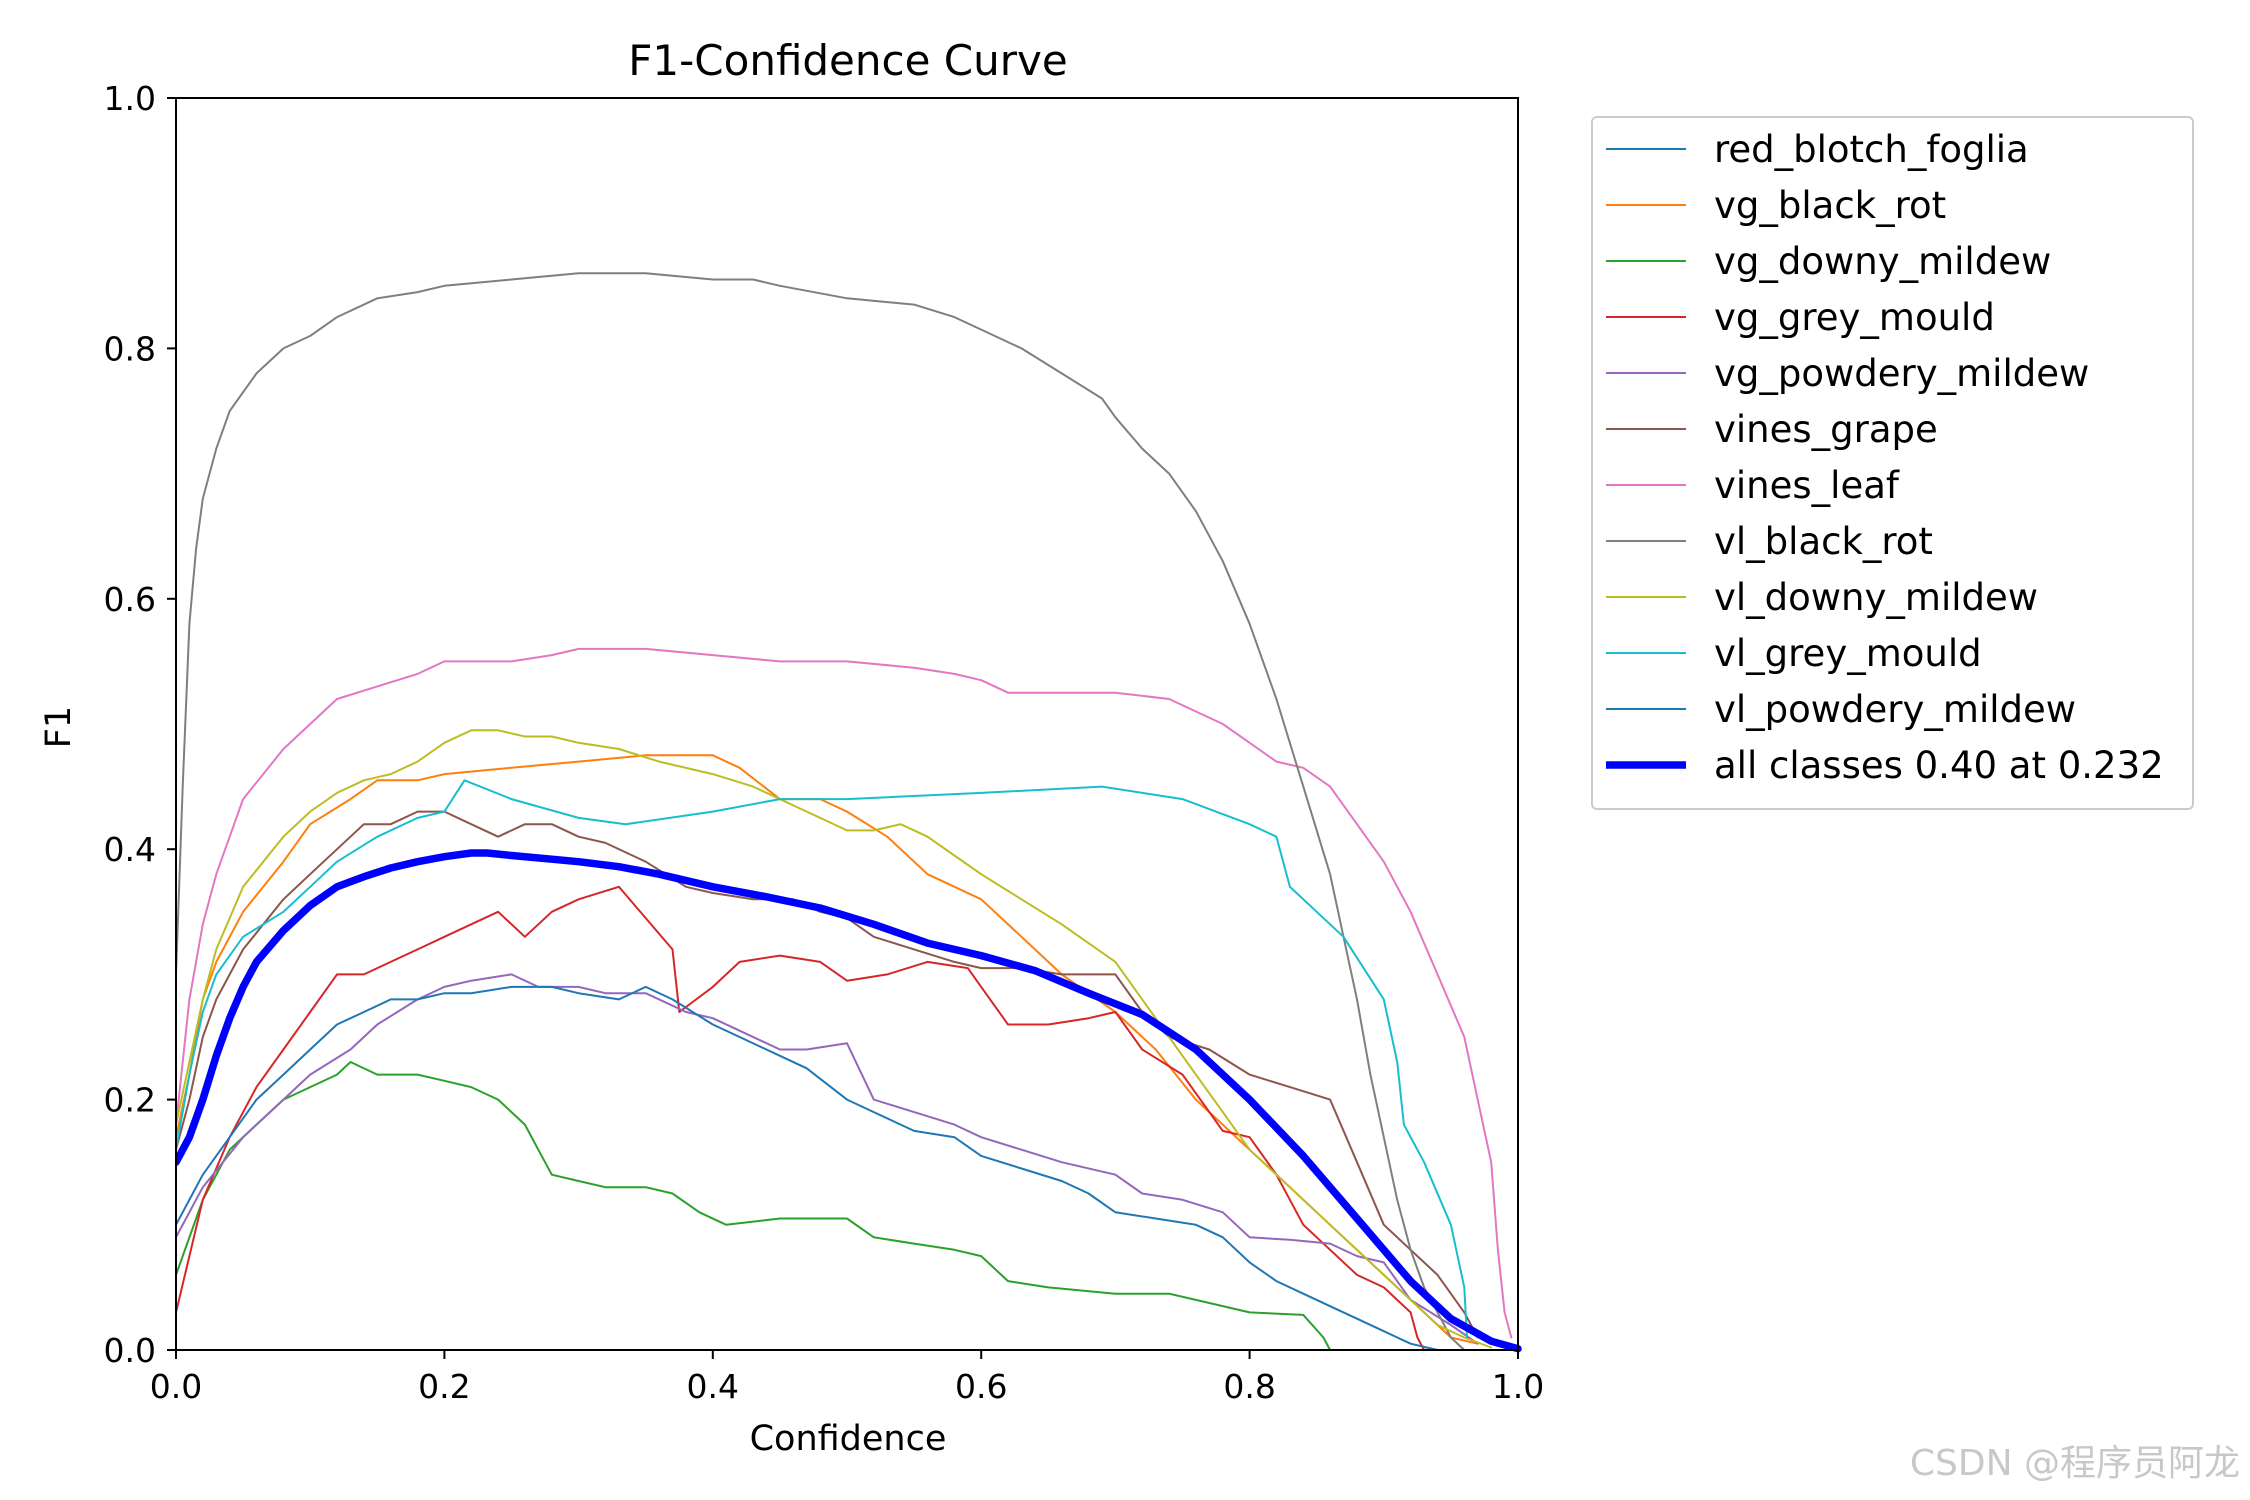 Image resolution: width=2250 pixels, height=1500 pixels. What do you see at coordinates (1854, 317) in the screenshot?
I see `legend-label: vg_grey_mould` at bounding box center [1854, 317].